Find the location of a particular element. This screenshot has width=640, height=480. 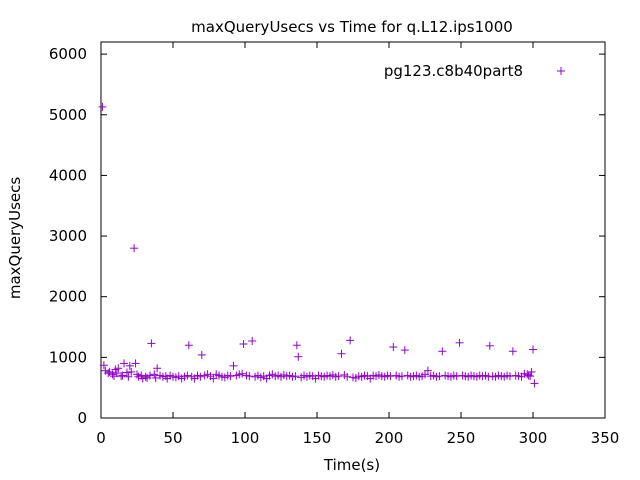

chart-title: maxQueryUsecs vs Time for q.L12.ips1000 is located at coordinates (352, 27).